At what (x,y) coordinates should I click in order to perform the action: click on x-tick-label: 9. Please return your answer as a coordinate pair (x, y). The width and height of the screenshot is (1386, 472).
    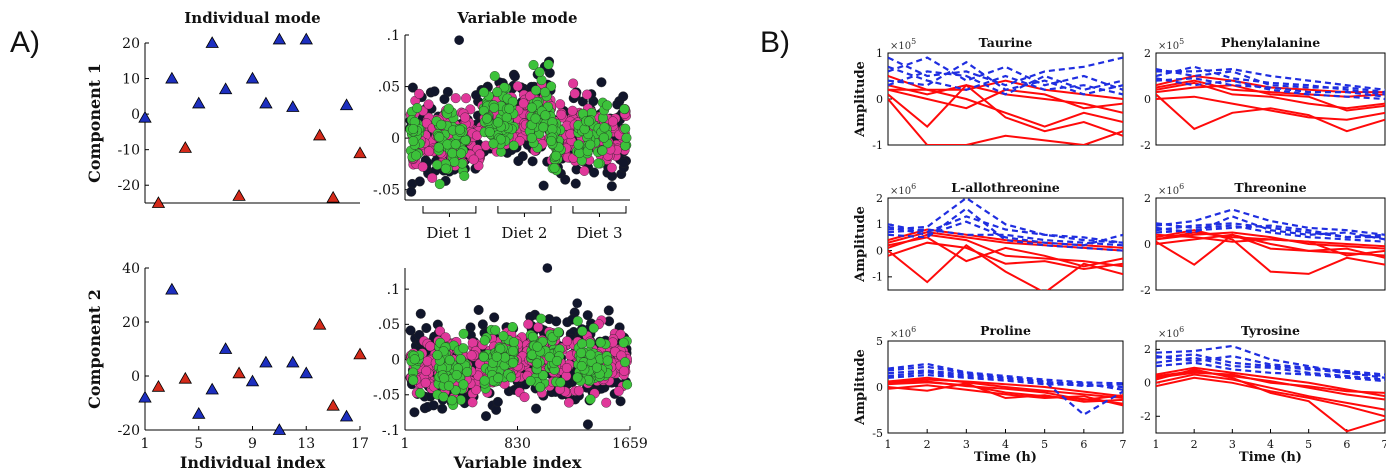
    Looking at the image, I should click on (252, 444).